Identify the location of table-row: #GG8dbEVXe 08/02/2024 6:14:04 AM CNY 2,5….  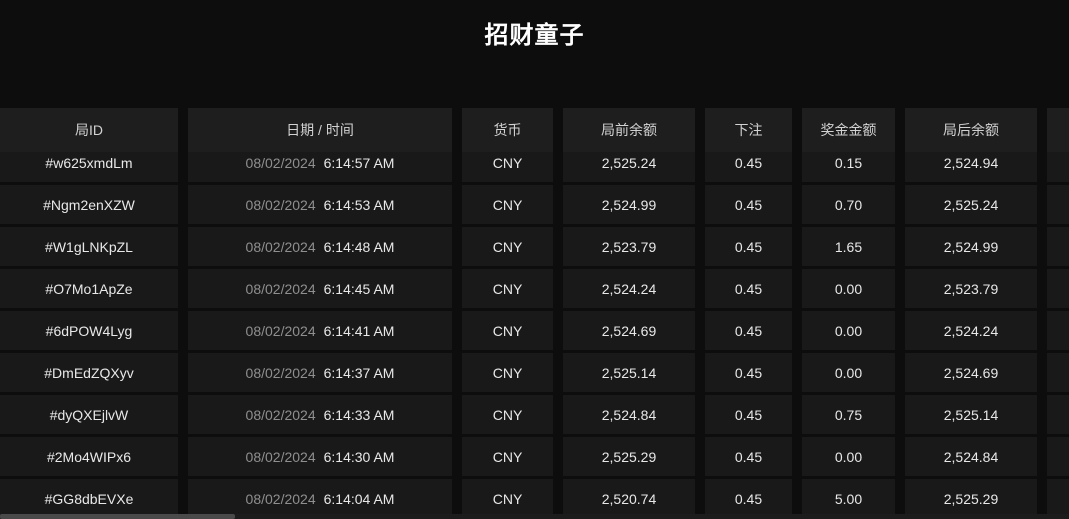
(534, 498).